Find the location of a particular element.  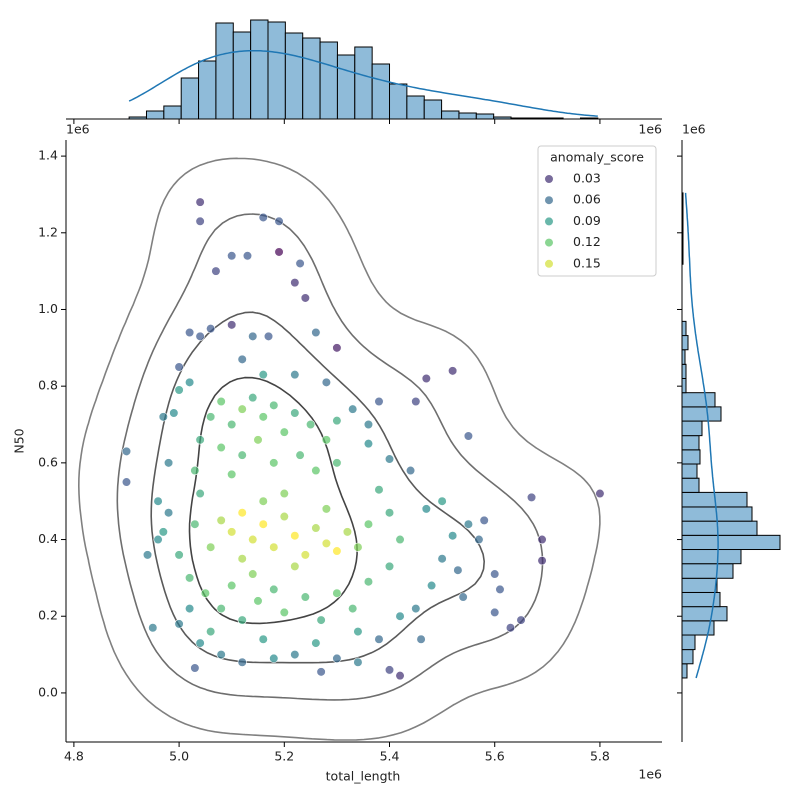

y-axis-label: N50 is located at coordinates (19, 440).